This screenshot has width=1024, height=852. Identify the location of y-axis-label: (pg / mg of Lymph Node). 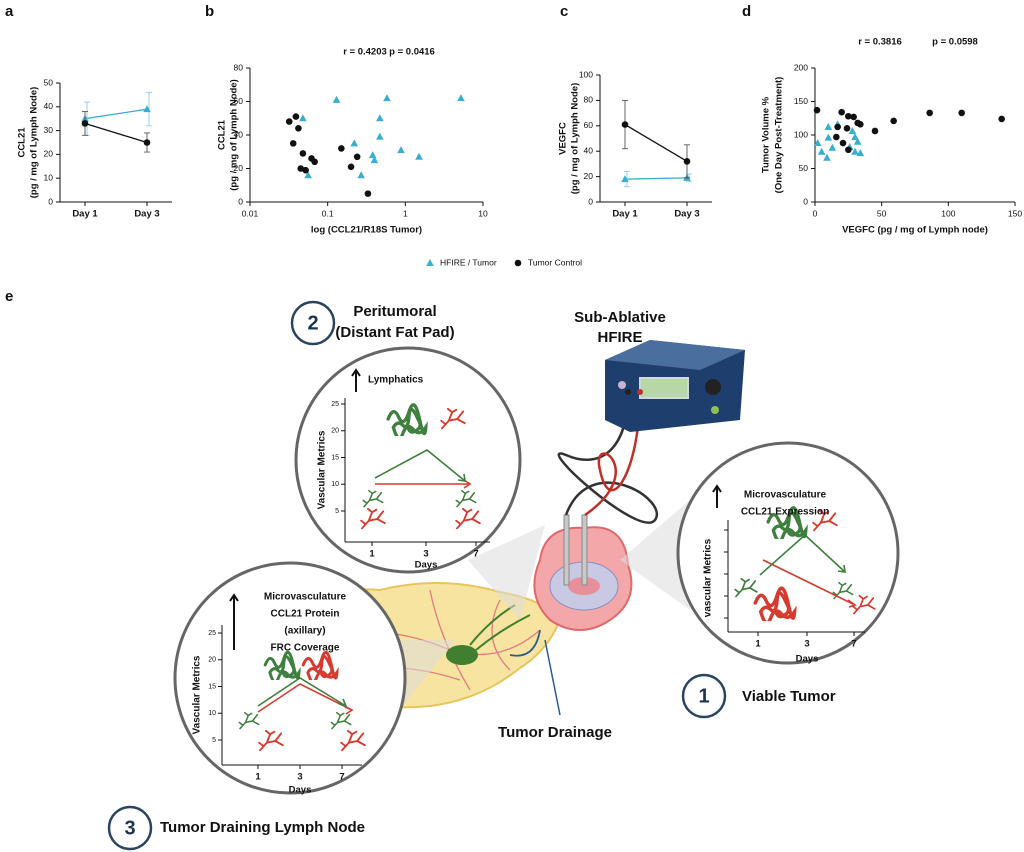
(575, 139).